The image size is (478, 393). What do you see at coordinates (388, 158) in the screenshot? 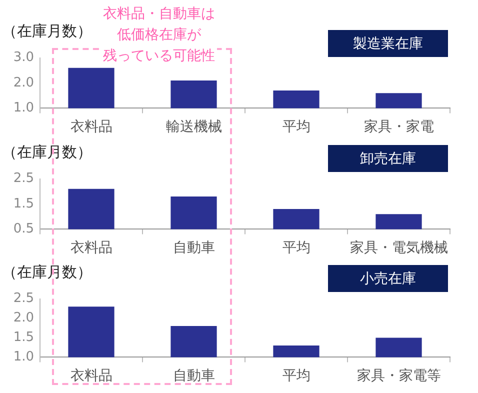
I see `chart-title: 卸売在庫` at bounding box center [388, 158].